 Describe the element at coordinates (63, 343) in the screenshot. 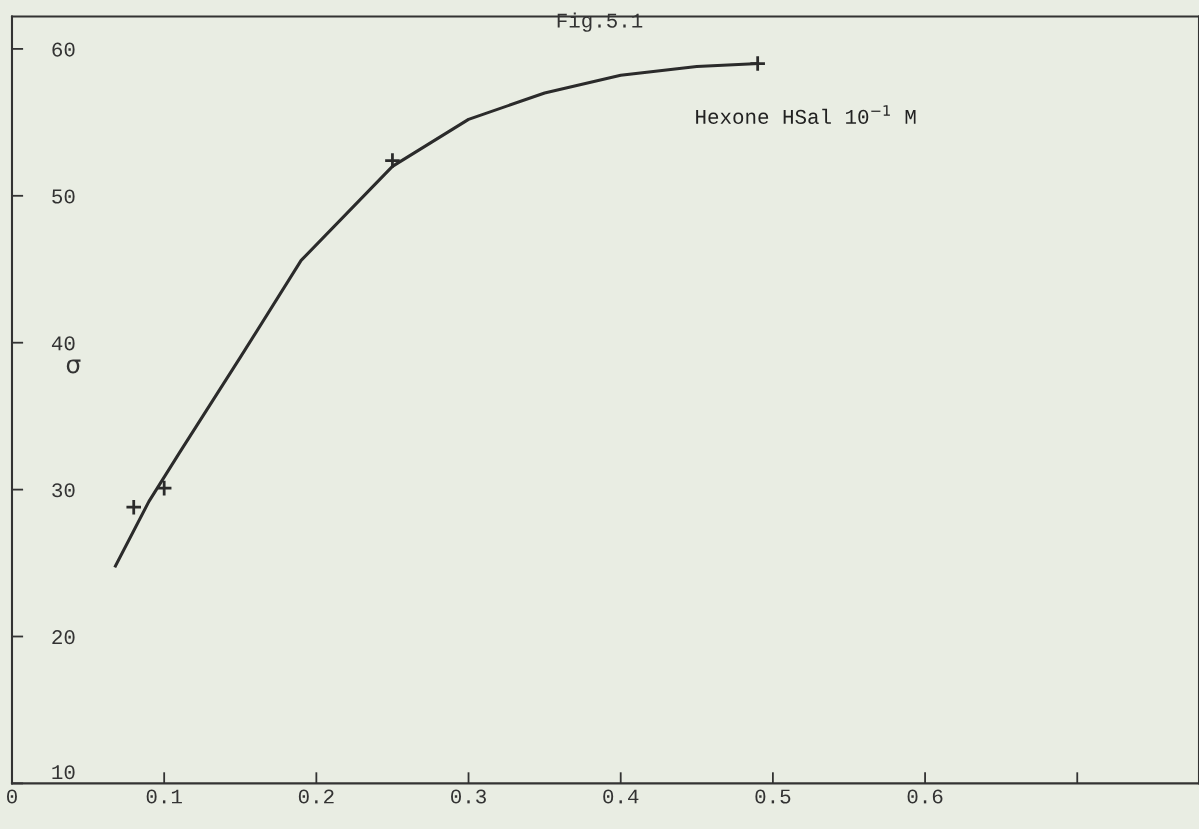

I see `y-tick-label: 40` at that location.